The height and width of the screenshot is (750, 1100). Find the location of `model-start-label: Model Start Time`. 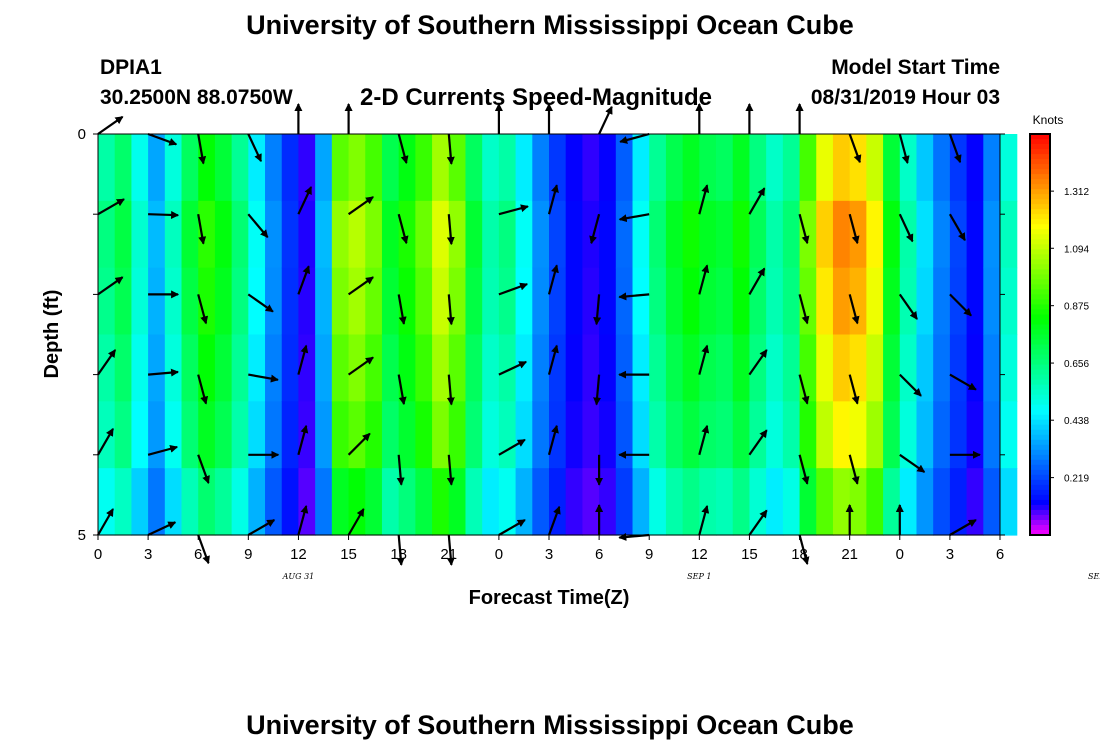

model-start-label: Model Start Time is located at coordinates (915, 67).